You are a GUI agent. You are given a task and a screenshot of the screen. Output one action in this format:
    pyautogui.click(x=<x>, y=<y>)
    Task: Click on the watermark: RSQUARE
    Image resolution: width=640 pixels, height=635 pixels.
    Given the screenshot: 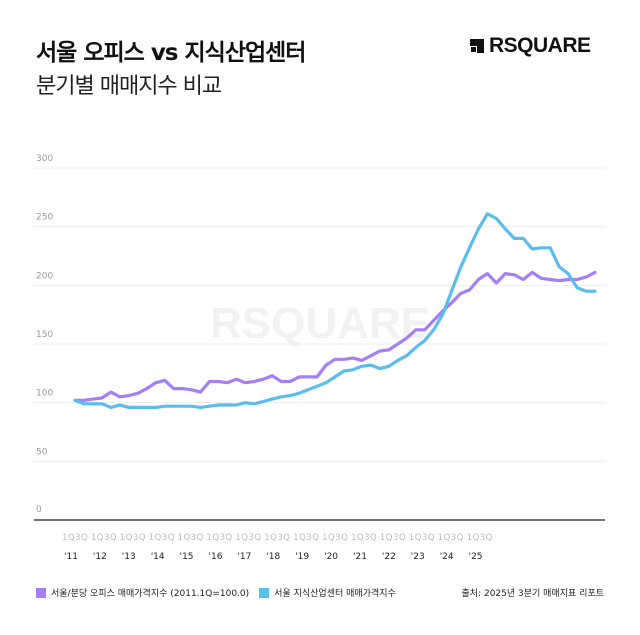 What is the action you would take?
    pyautogui.click(x=320, y=323)
    